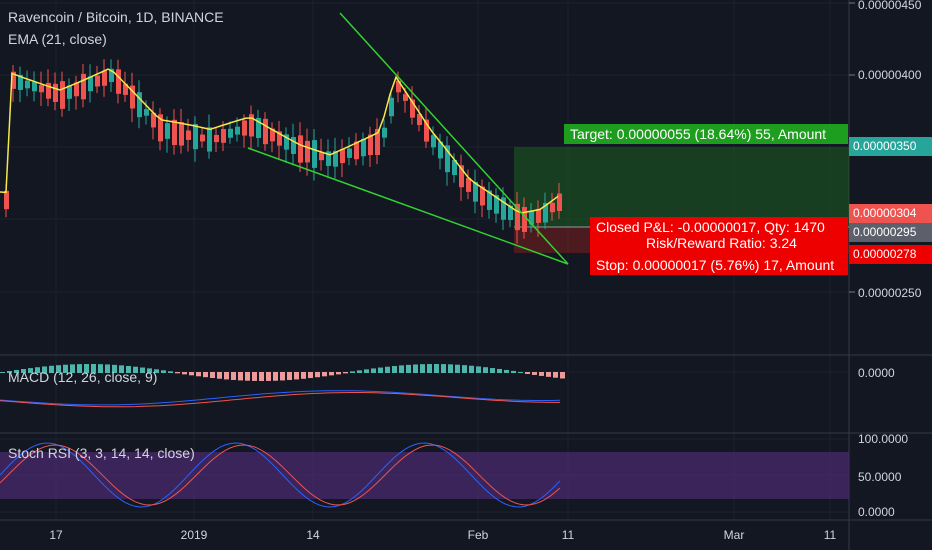  What do you see at coordinates (876, 373) in the screenshot?
I see `macd-axis-tick: 0.0000` at bounding box center [876, 373].